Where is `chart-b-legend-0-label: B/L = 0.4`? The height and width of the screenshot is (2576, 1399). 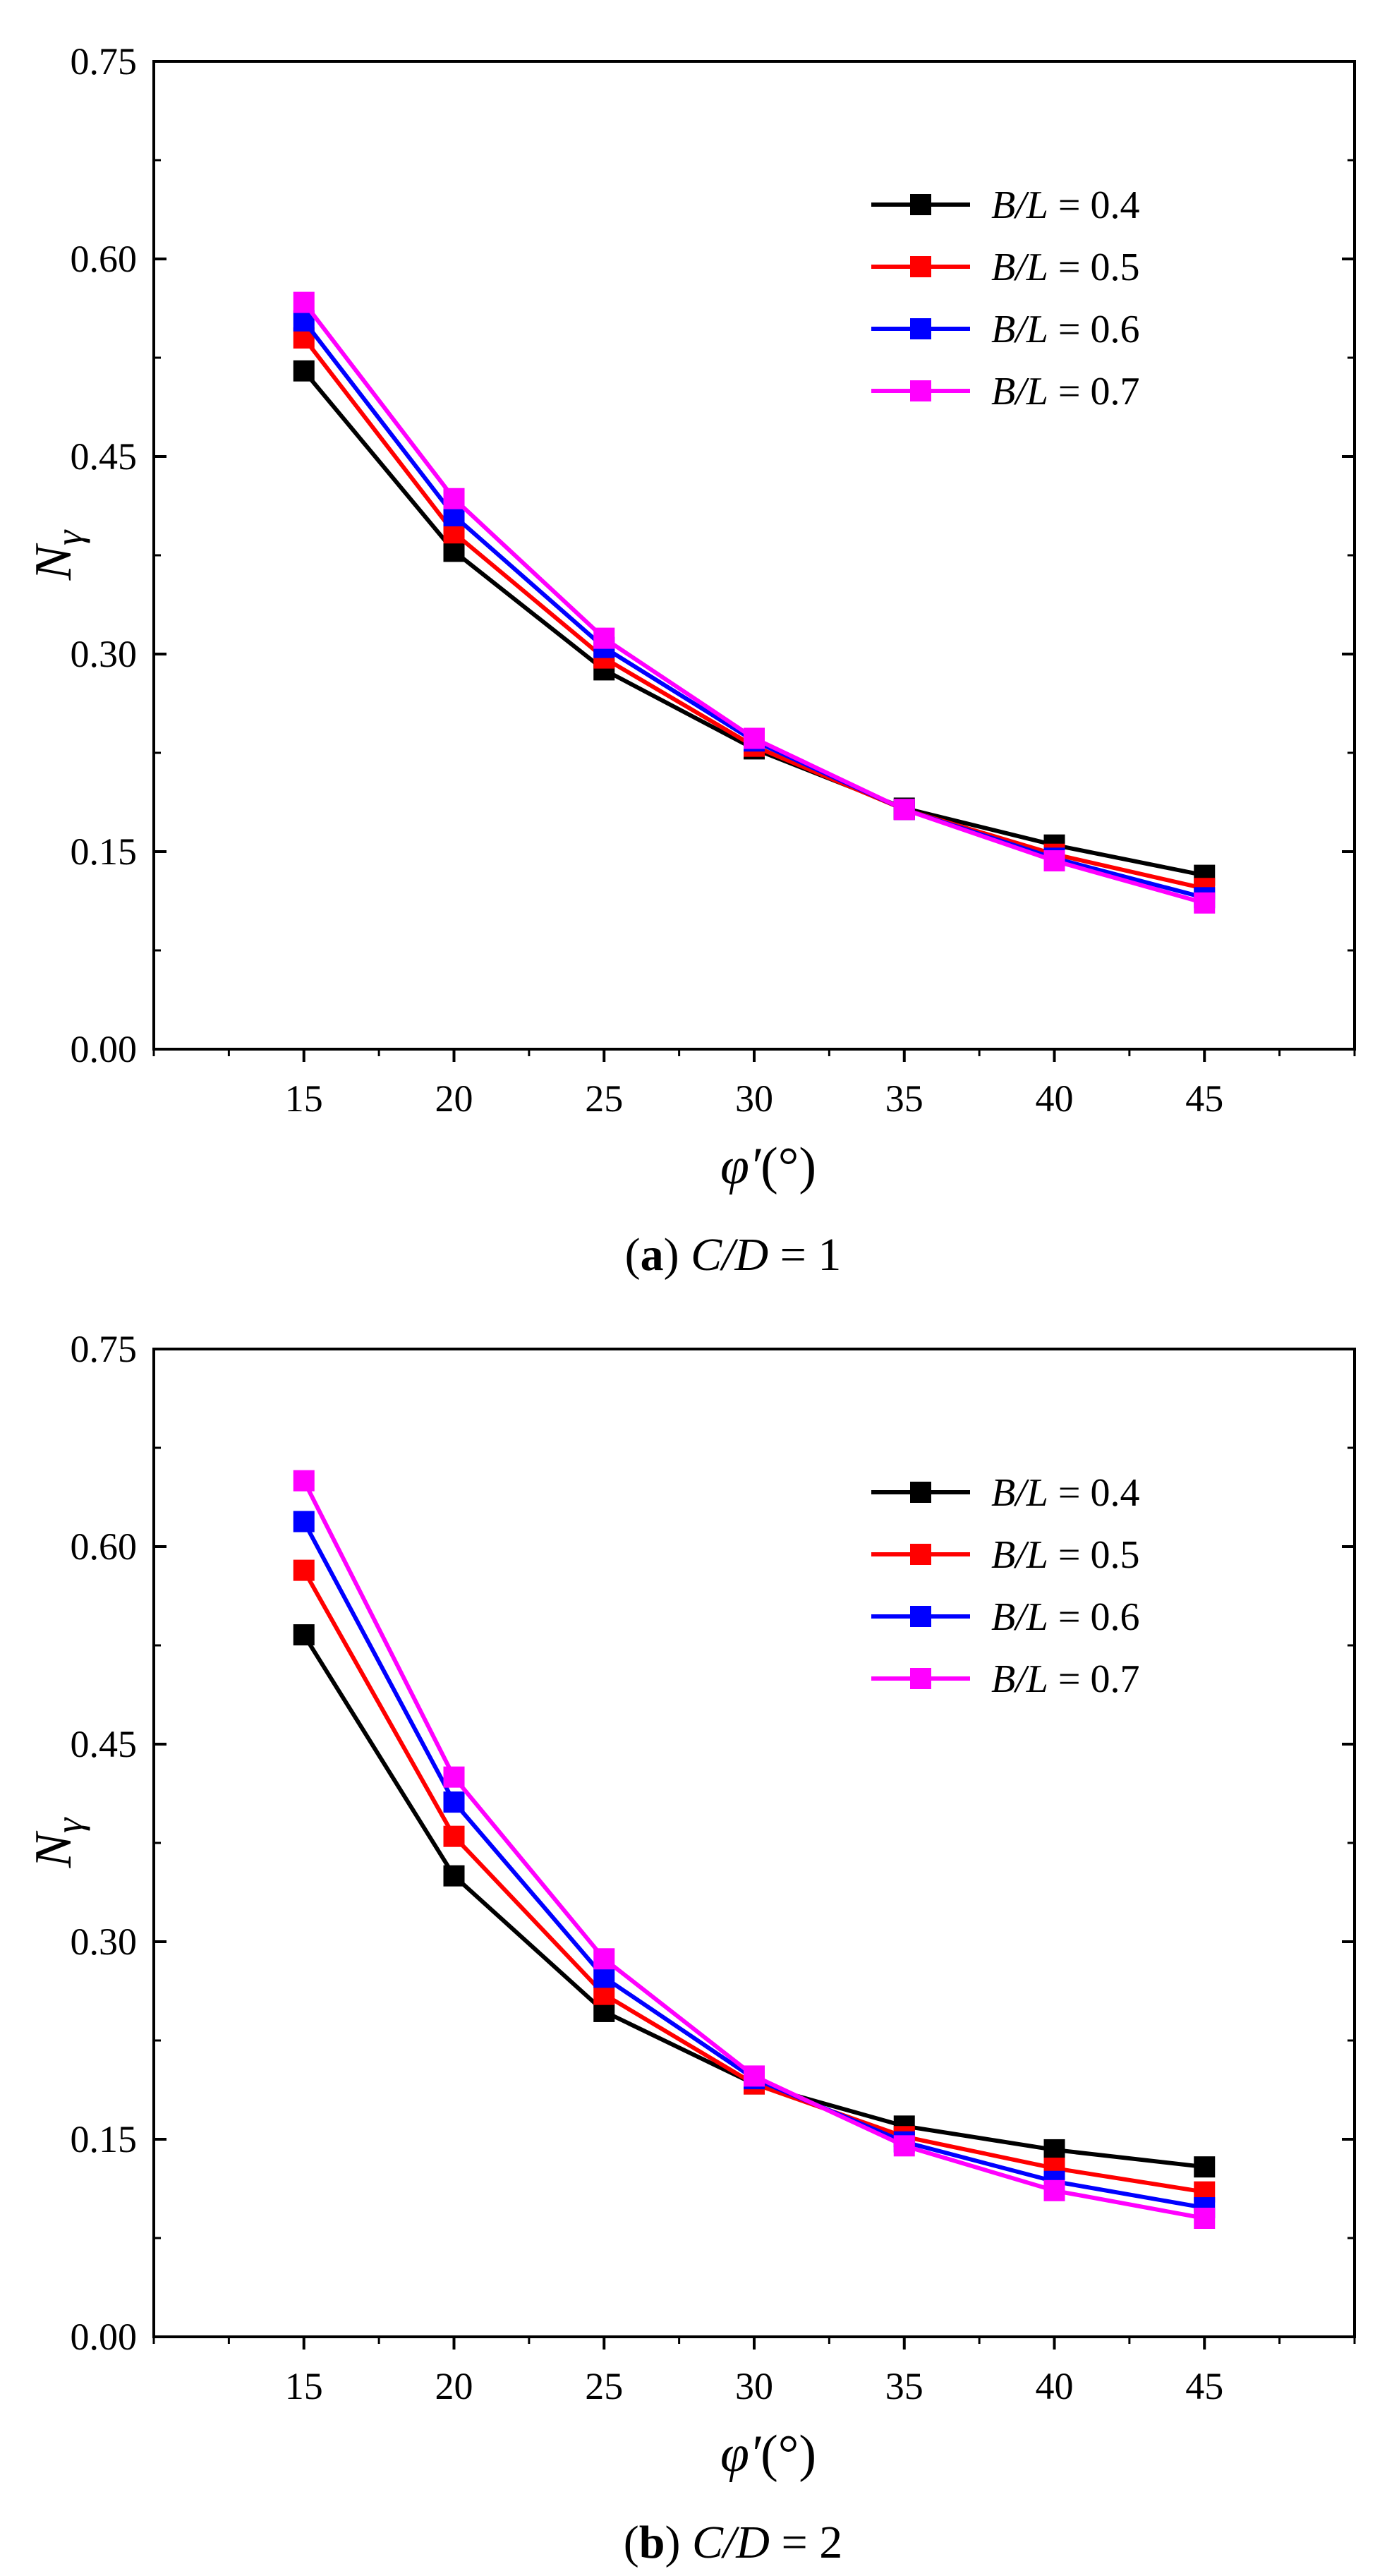 chart-b-legend-0-label: B/L = 0.4 is located at coordinates (1065, 1493).